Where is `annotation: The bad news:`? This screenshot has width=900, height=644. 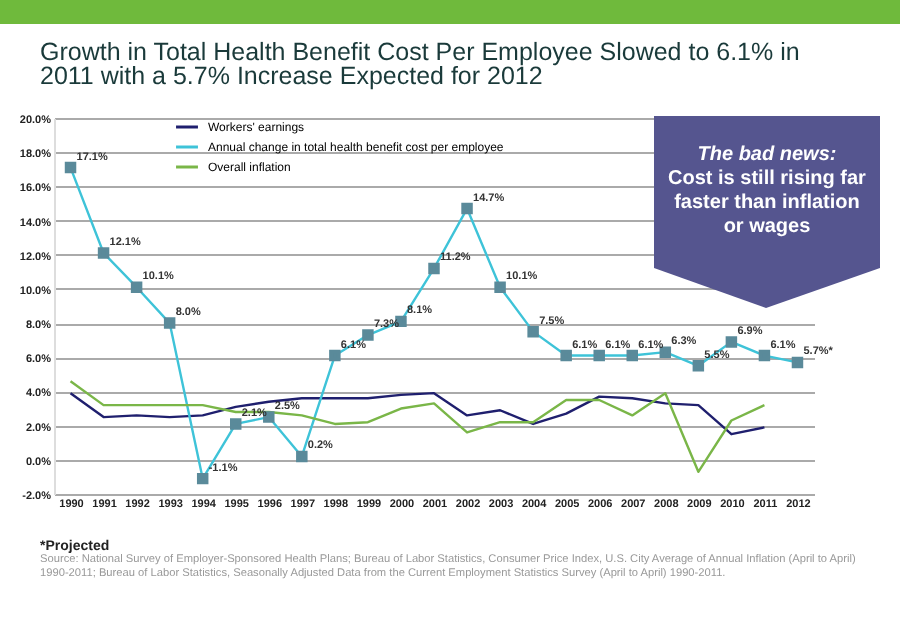
annotation: The bad news: is located at coordinates (767, 155).